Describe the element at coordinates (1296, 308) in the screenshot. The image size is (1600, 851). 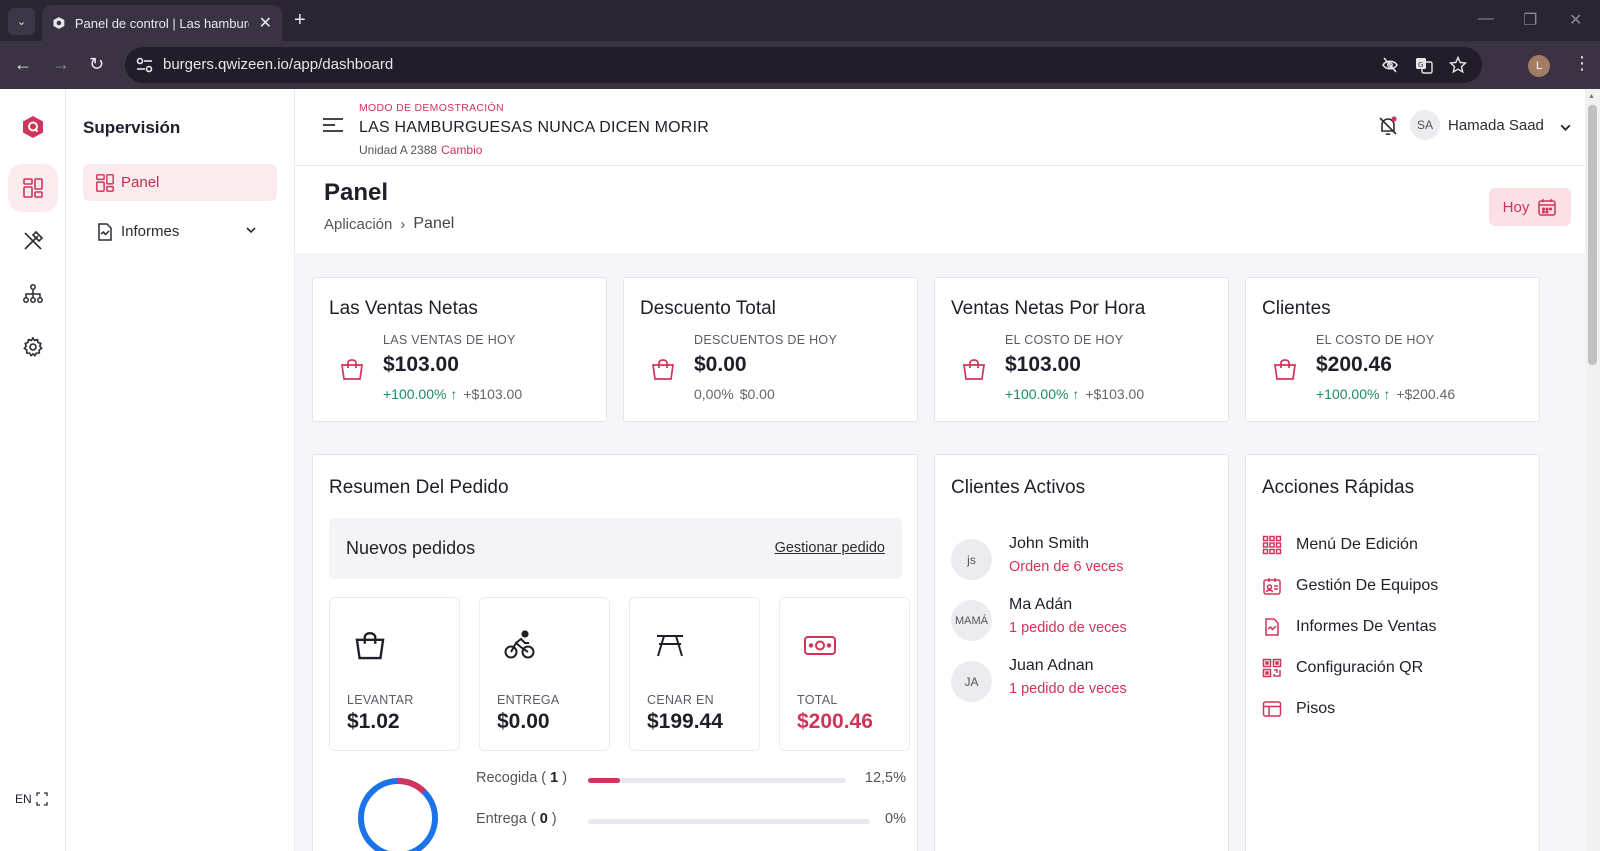
I see `stat-title: Clientes` at that location.